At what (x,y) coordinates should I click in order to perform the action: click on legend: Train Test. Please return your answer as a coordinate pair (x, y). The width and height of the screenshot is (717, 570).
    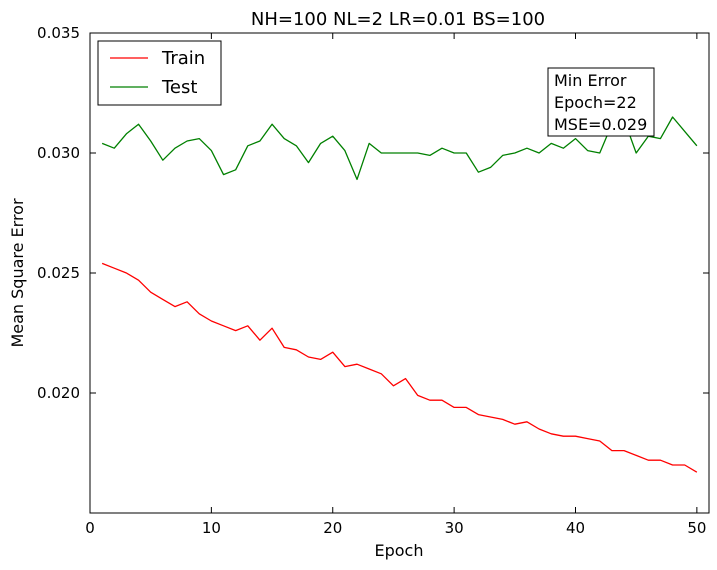
    Looking at the image, I should click on (159, 73).